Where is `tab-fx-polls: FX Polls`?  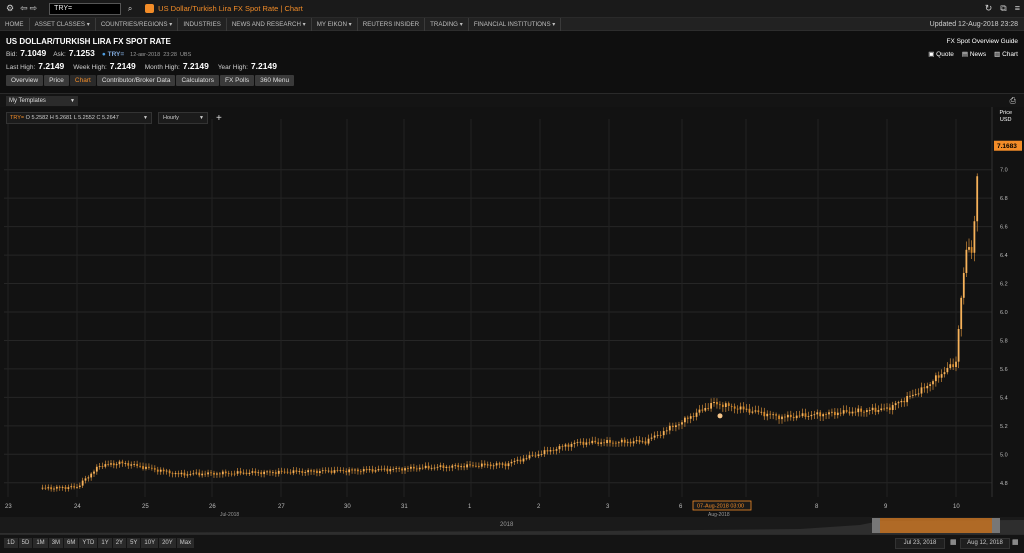
tab-fx-polls: FX Polls is located at coordinates (237, 80).